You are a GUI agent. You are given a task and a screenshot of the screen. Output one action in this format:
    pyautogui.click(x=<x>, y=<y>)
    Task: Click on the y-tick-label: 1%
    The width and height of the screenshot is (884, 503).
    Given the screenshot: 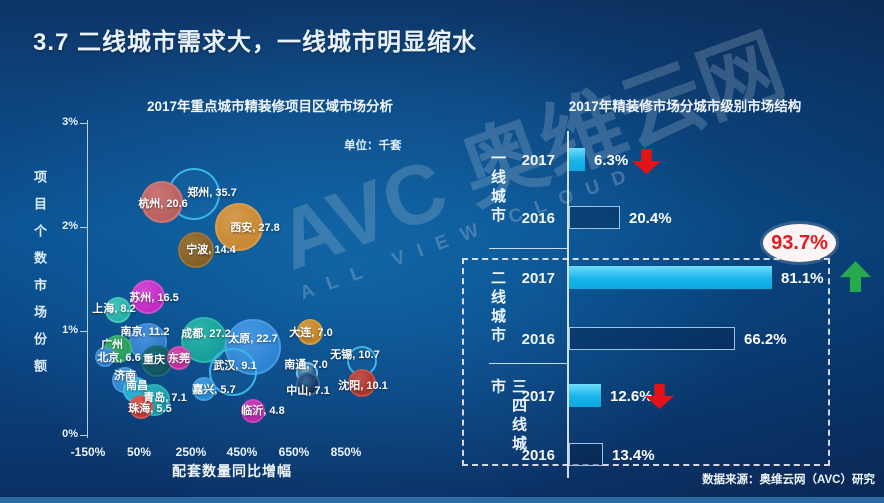 What is the action you would take?
    pyautogui.click(x=70, y=330)
    